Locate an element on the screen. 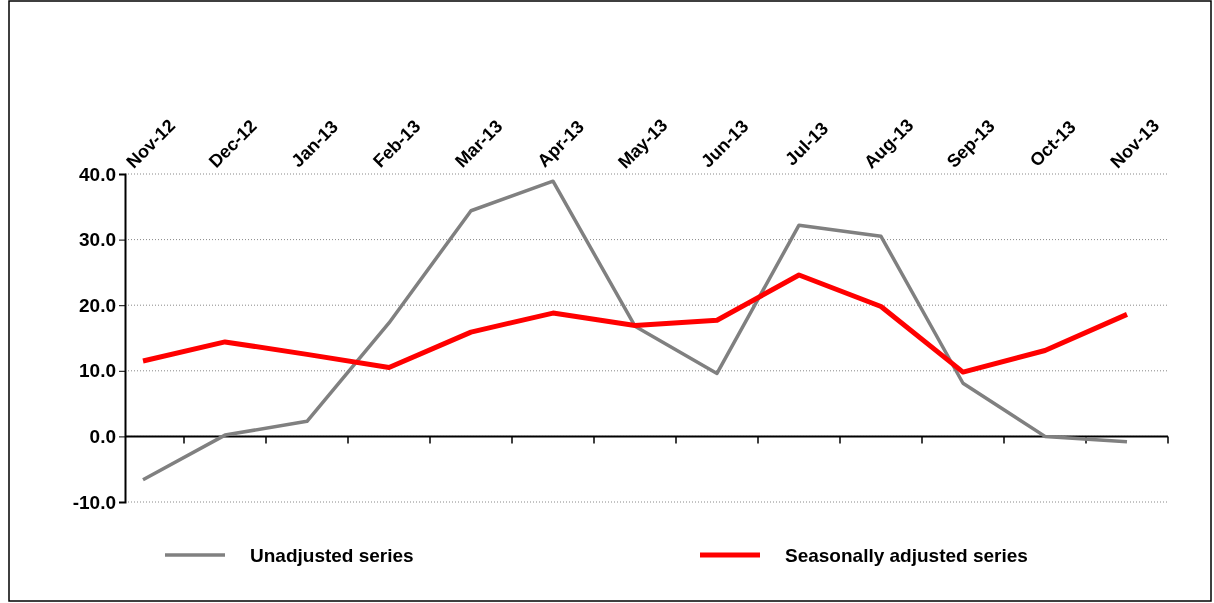 The image size is (1214, 603). y-tick-label: -10.0 is located at coordinates (94, 502).